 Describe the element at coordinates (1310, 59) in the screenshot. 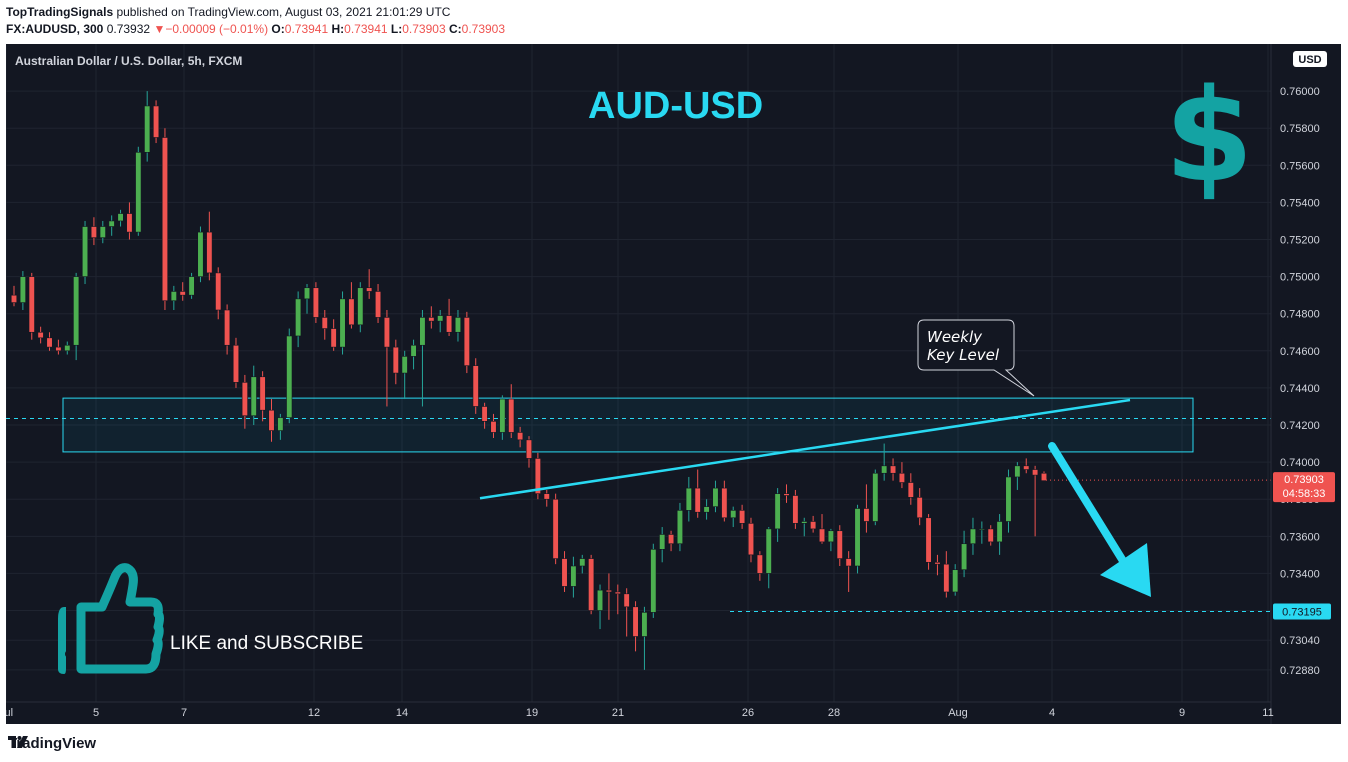

I see `currency-badge: USD` at that location.